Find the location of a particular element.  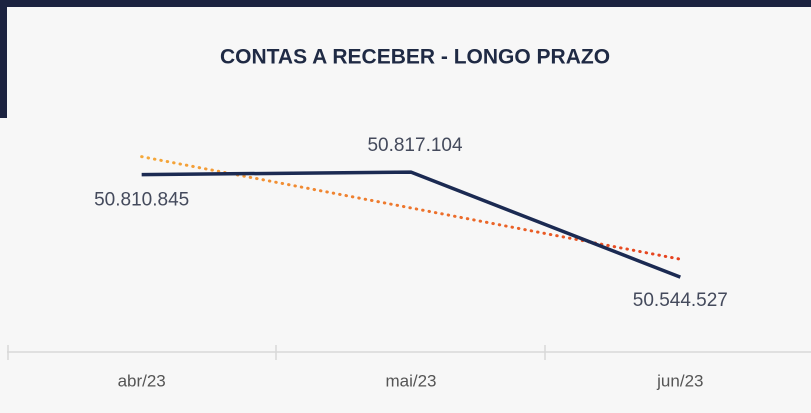

x-tick-label: mai/23 is located at coordinates (410, 380).